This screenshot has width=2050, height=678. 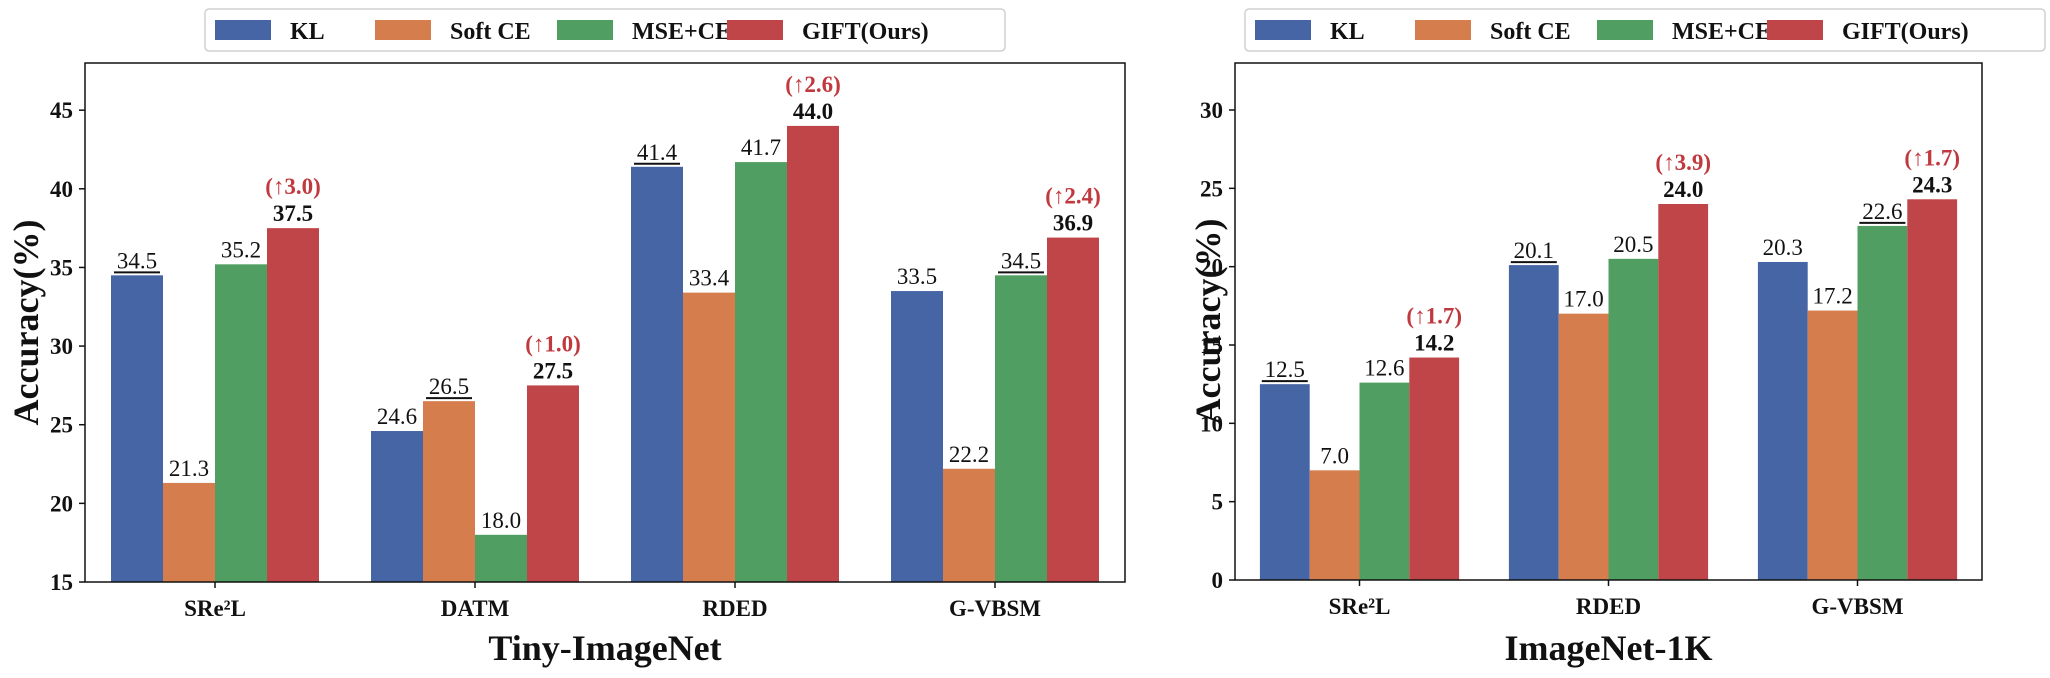 What do you see at coordinates (1832, 296) in the screenshot?
I see `data-label: 17.2` at bounding box center [1832, 296].